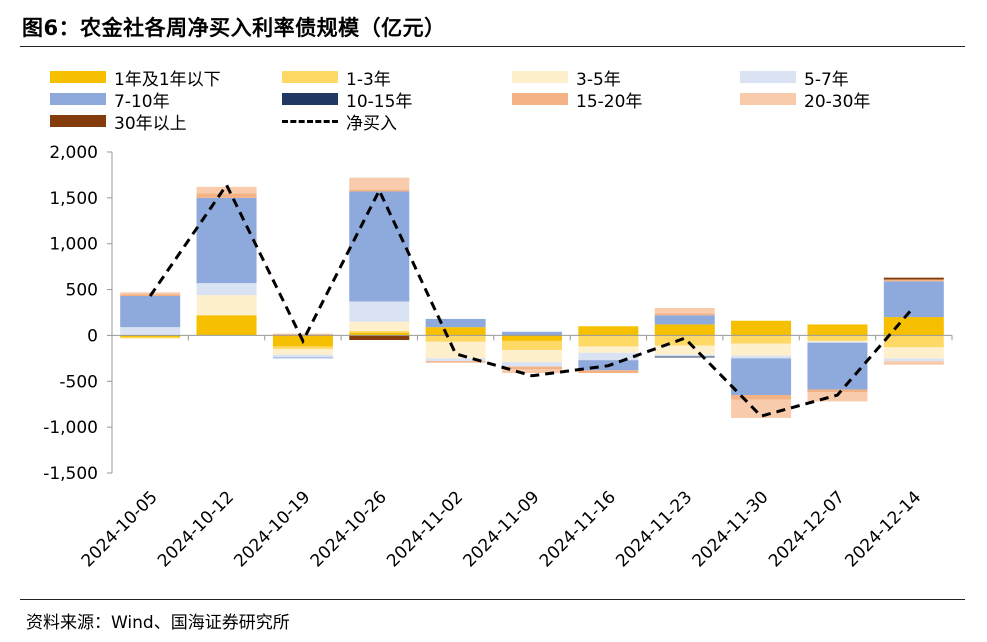 Image resolution: width=987 pixels, height=642 pixels. Describe the element at coordinates (196, 529) in the screenshot. I see `x-tick-label: 2024-10-12` at that location.